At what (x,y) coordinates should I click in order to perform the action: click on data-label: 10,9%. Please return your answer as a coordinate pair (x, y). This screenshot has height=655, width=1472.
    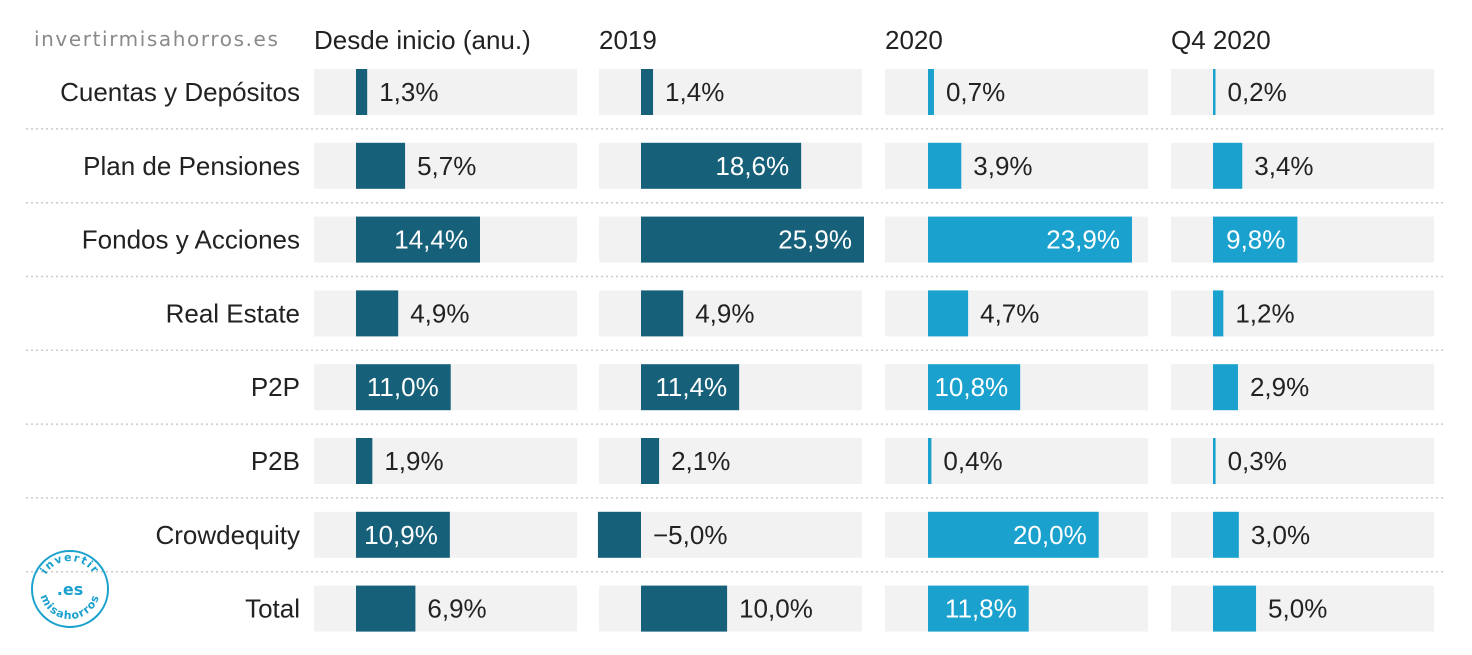
    Looking at the image, I should click on (401, 535).